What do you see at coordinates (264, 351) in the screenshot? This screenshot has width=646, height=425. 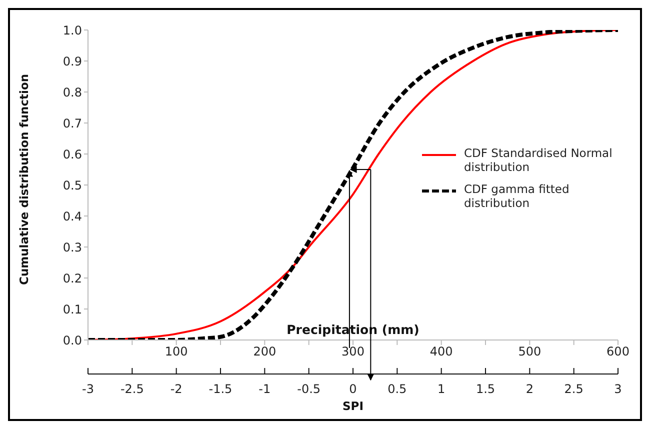 I see `x-tick-label: 200` at bounding box center [264, 351].